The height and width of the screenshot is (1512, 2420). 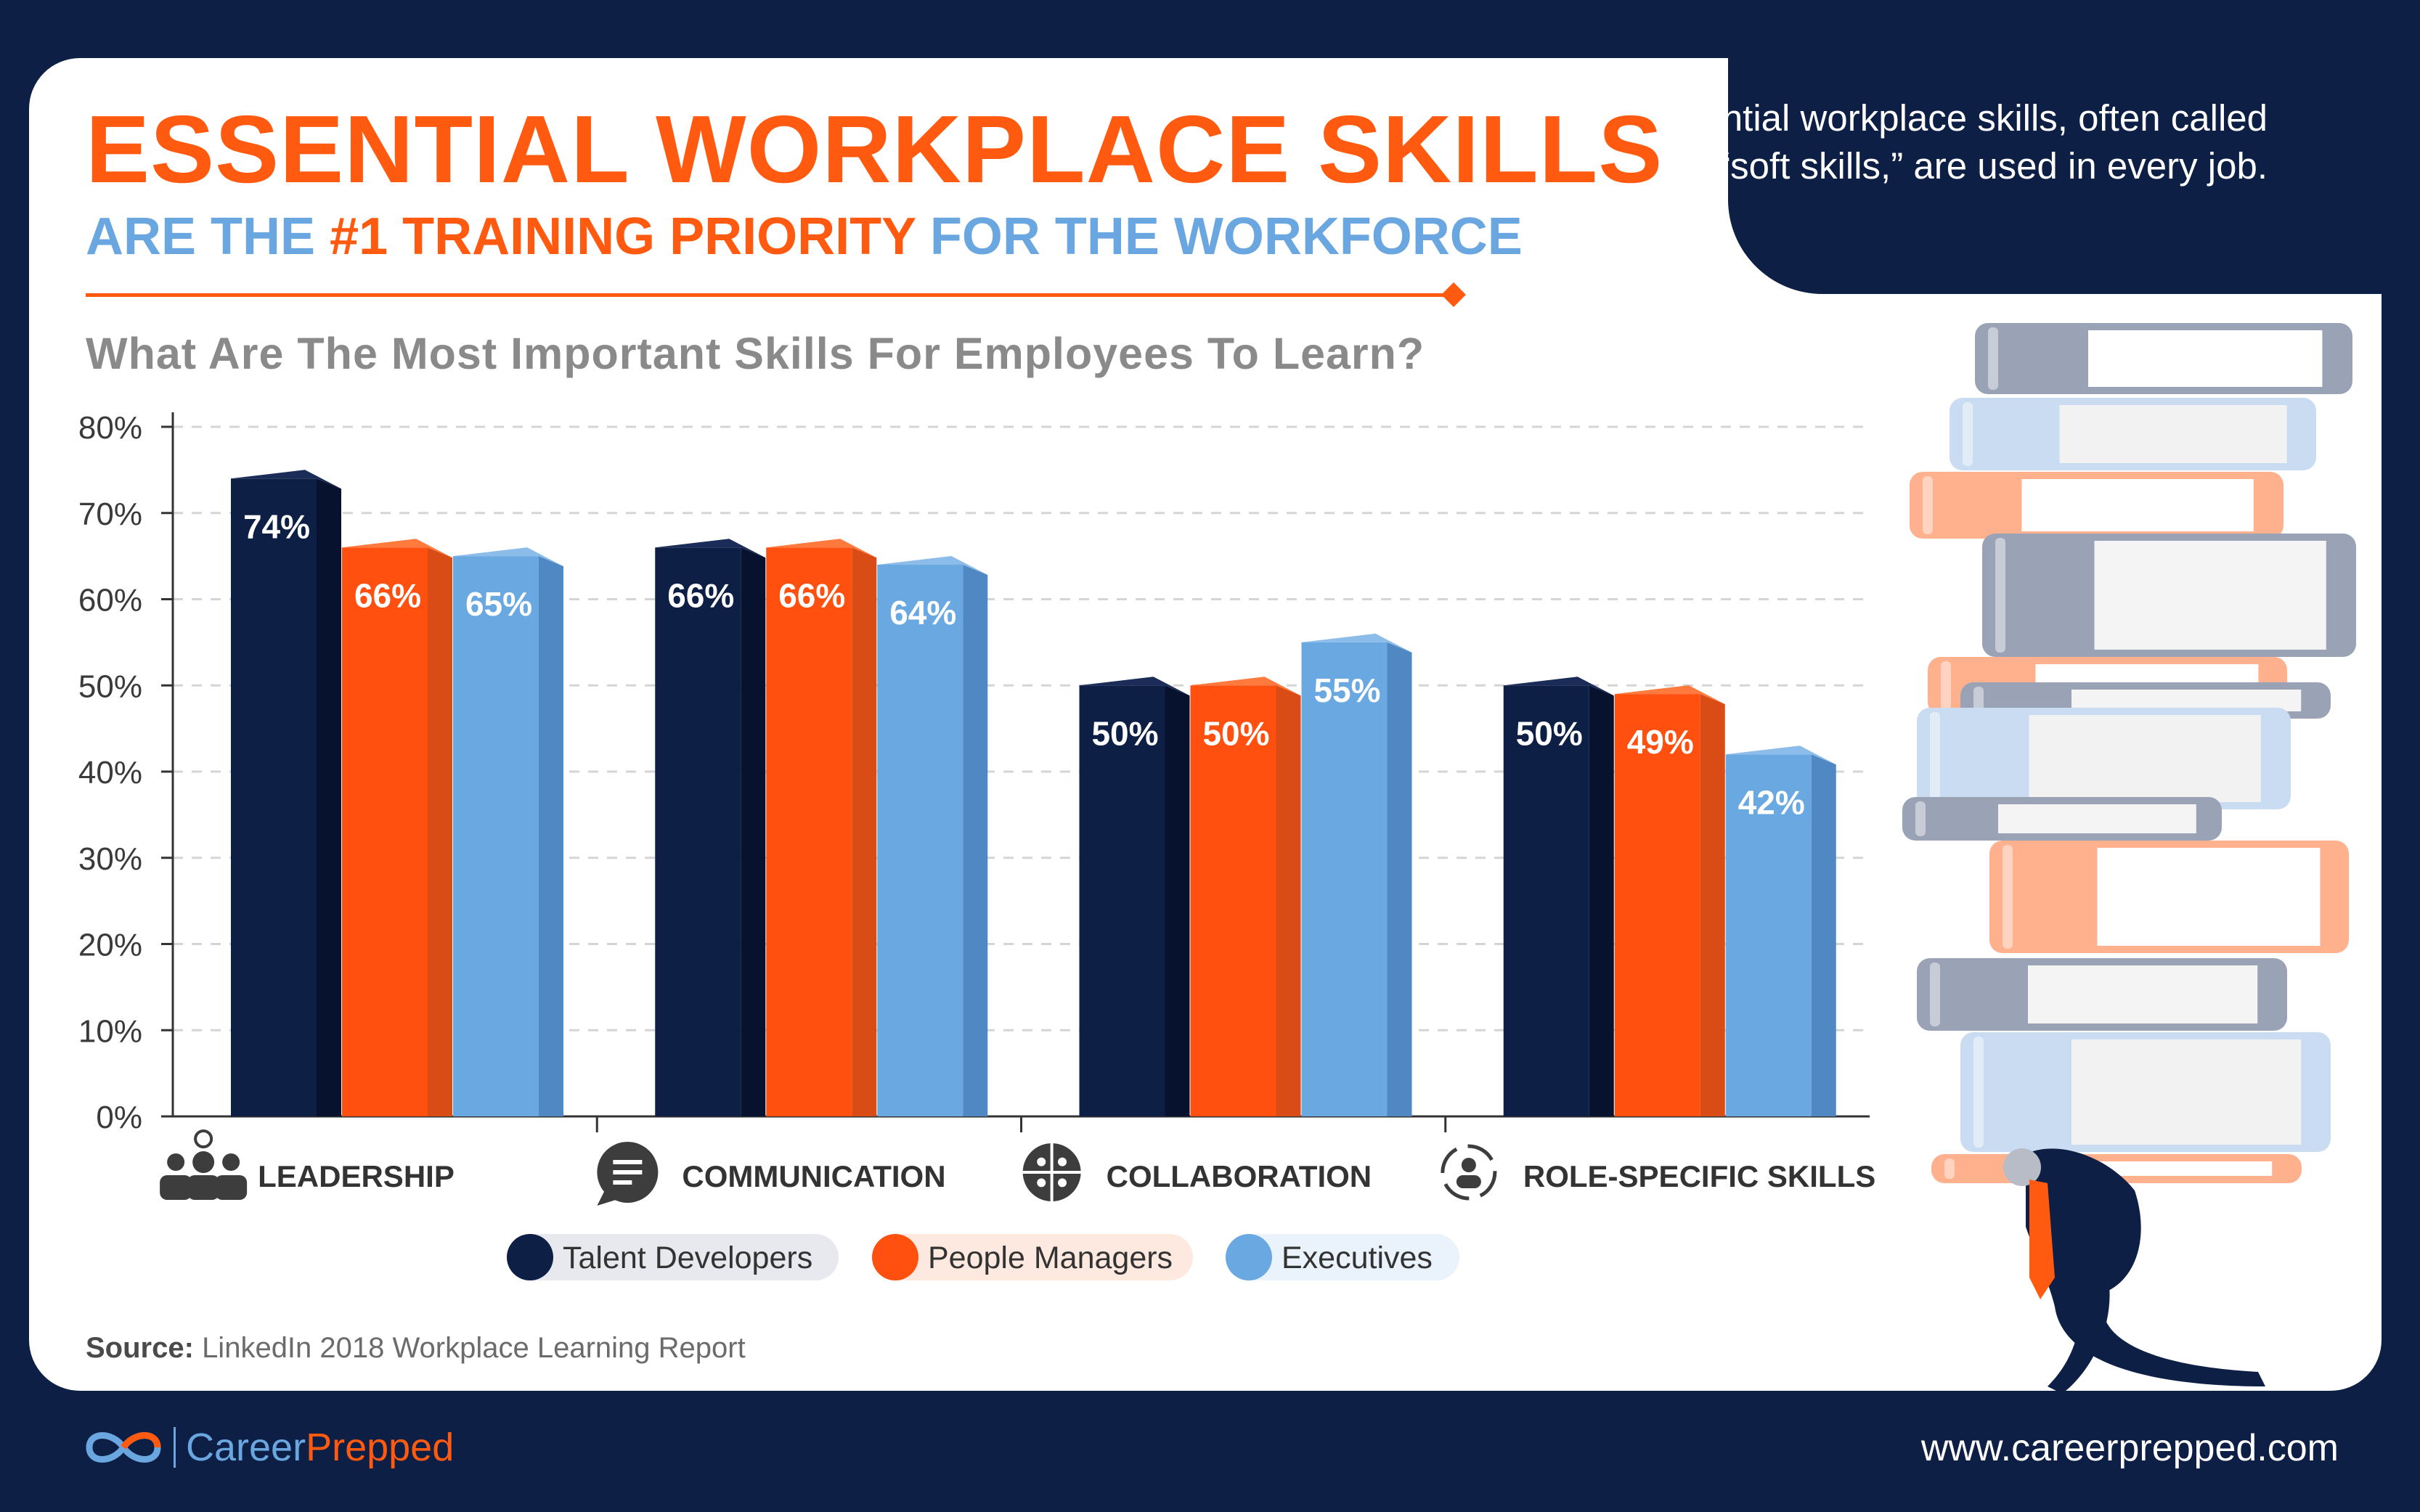 I want to click on data-label: 49%, so click(x=1660, y=742).